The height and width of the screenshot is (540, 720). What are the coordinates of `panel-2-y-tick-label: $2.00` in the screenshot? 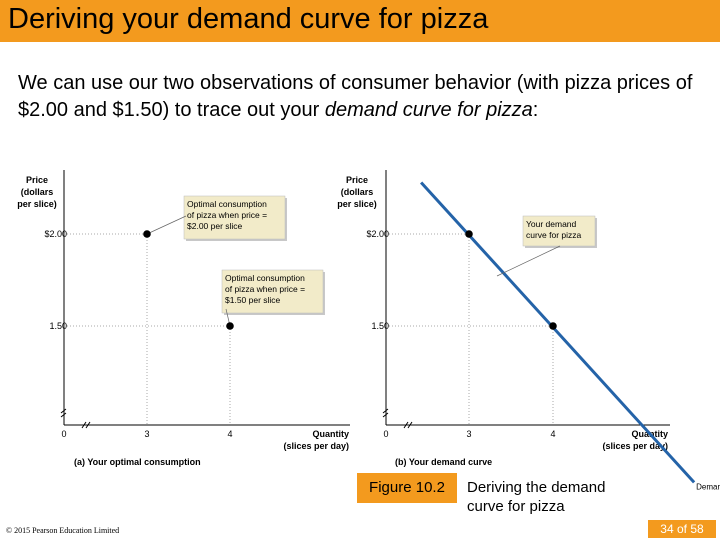 It's located at (377, 234).